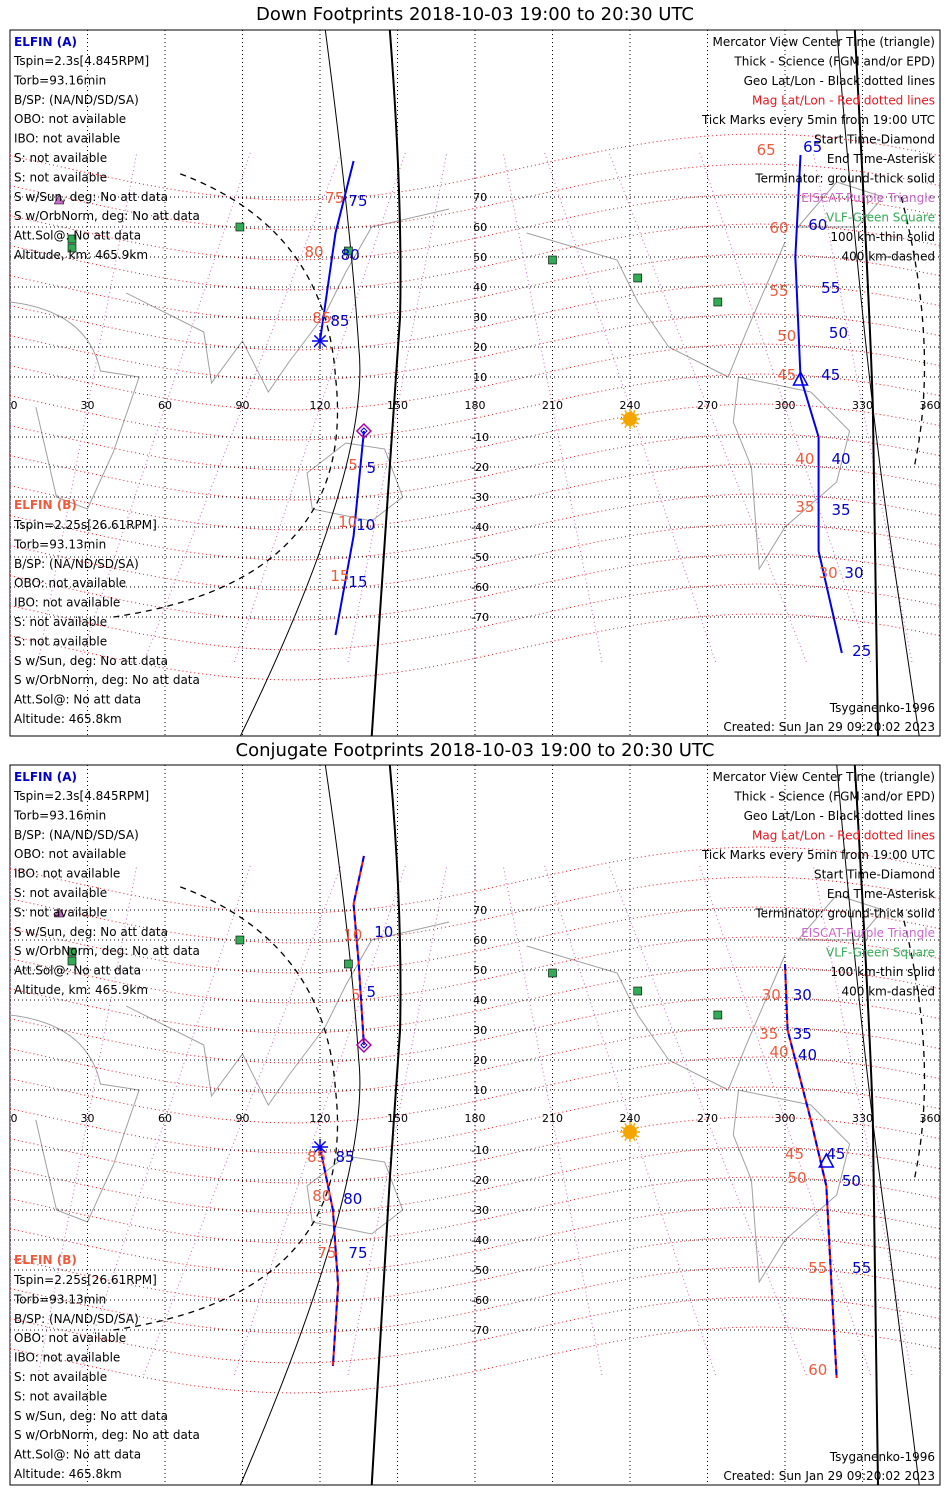 The image size is (950, 1500). What do you see at coordinates (882, 237) in the screenshot?
I see `legend-line: 100 km-thin solid` at bounding box center [882, 237].